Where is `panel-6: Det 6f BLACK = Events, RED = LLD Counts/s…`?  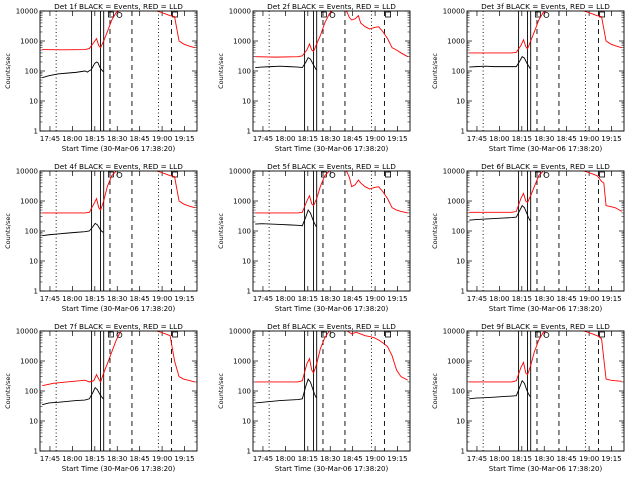 panel-6: Det 6f BLACK = Events, RED = LLD Counts/s… is located at coordinates (528, 237).